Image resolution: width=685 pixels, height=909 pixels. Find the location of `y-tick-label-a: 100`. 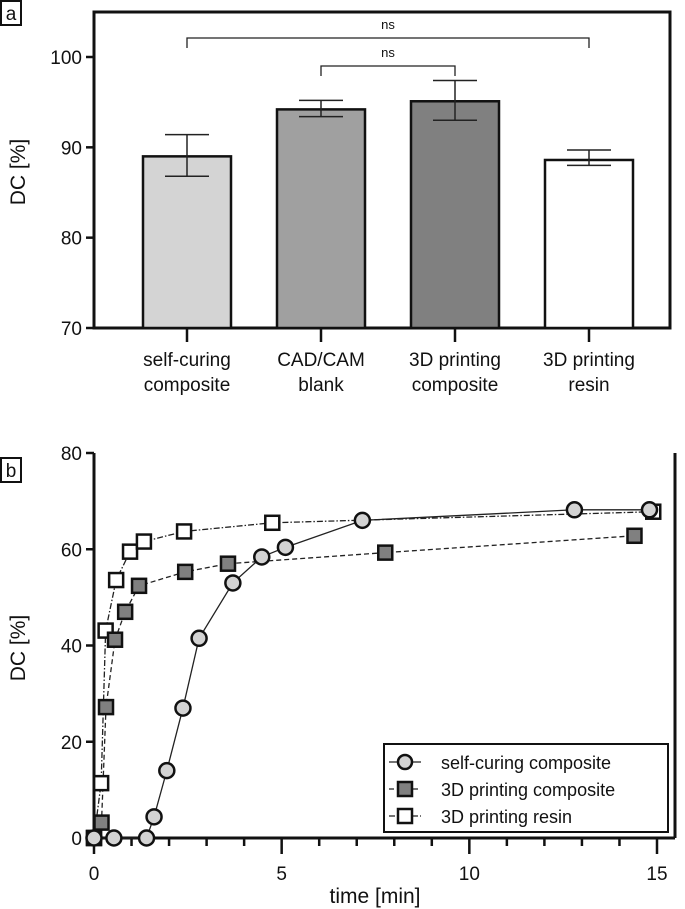

y-tick-label-a: 100 is located at coordinates (66, 58).